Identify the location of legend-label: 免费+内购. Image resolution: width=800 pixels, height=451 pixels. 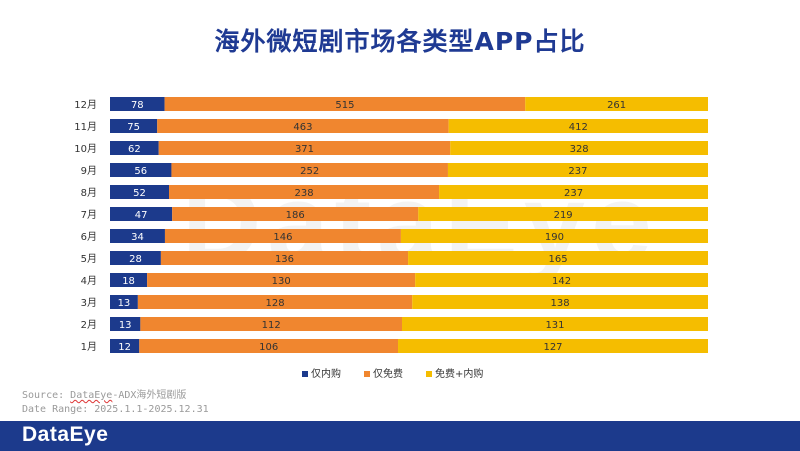
(459, 373).